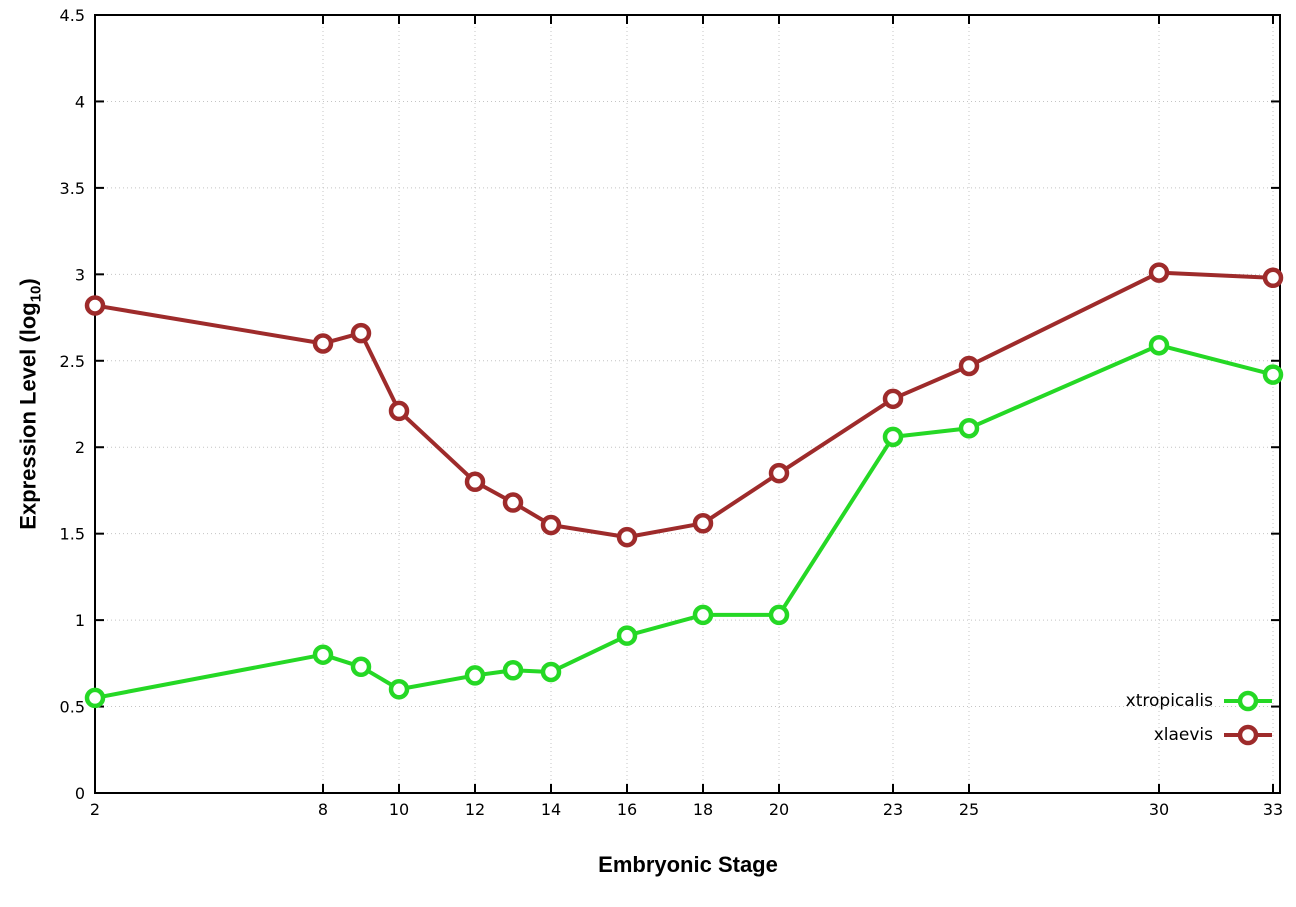 This screenshot has width=1296, height=907. Describe the element at coordinates (72, 534) in the screenshot. I see `y-tick-label: 1.5` at that location.